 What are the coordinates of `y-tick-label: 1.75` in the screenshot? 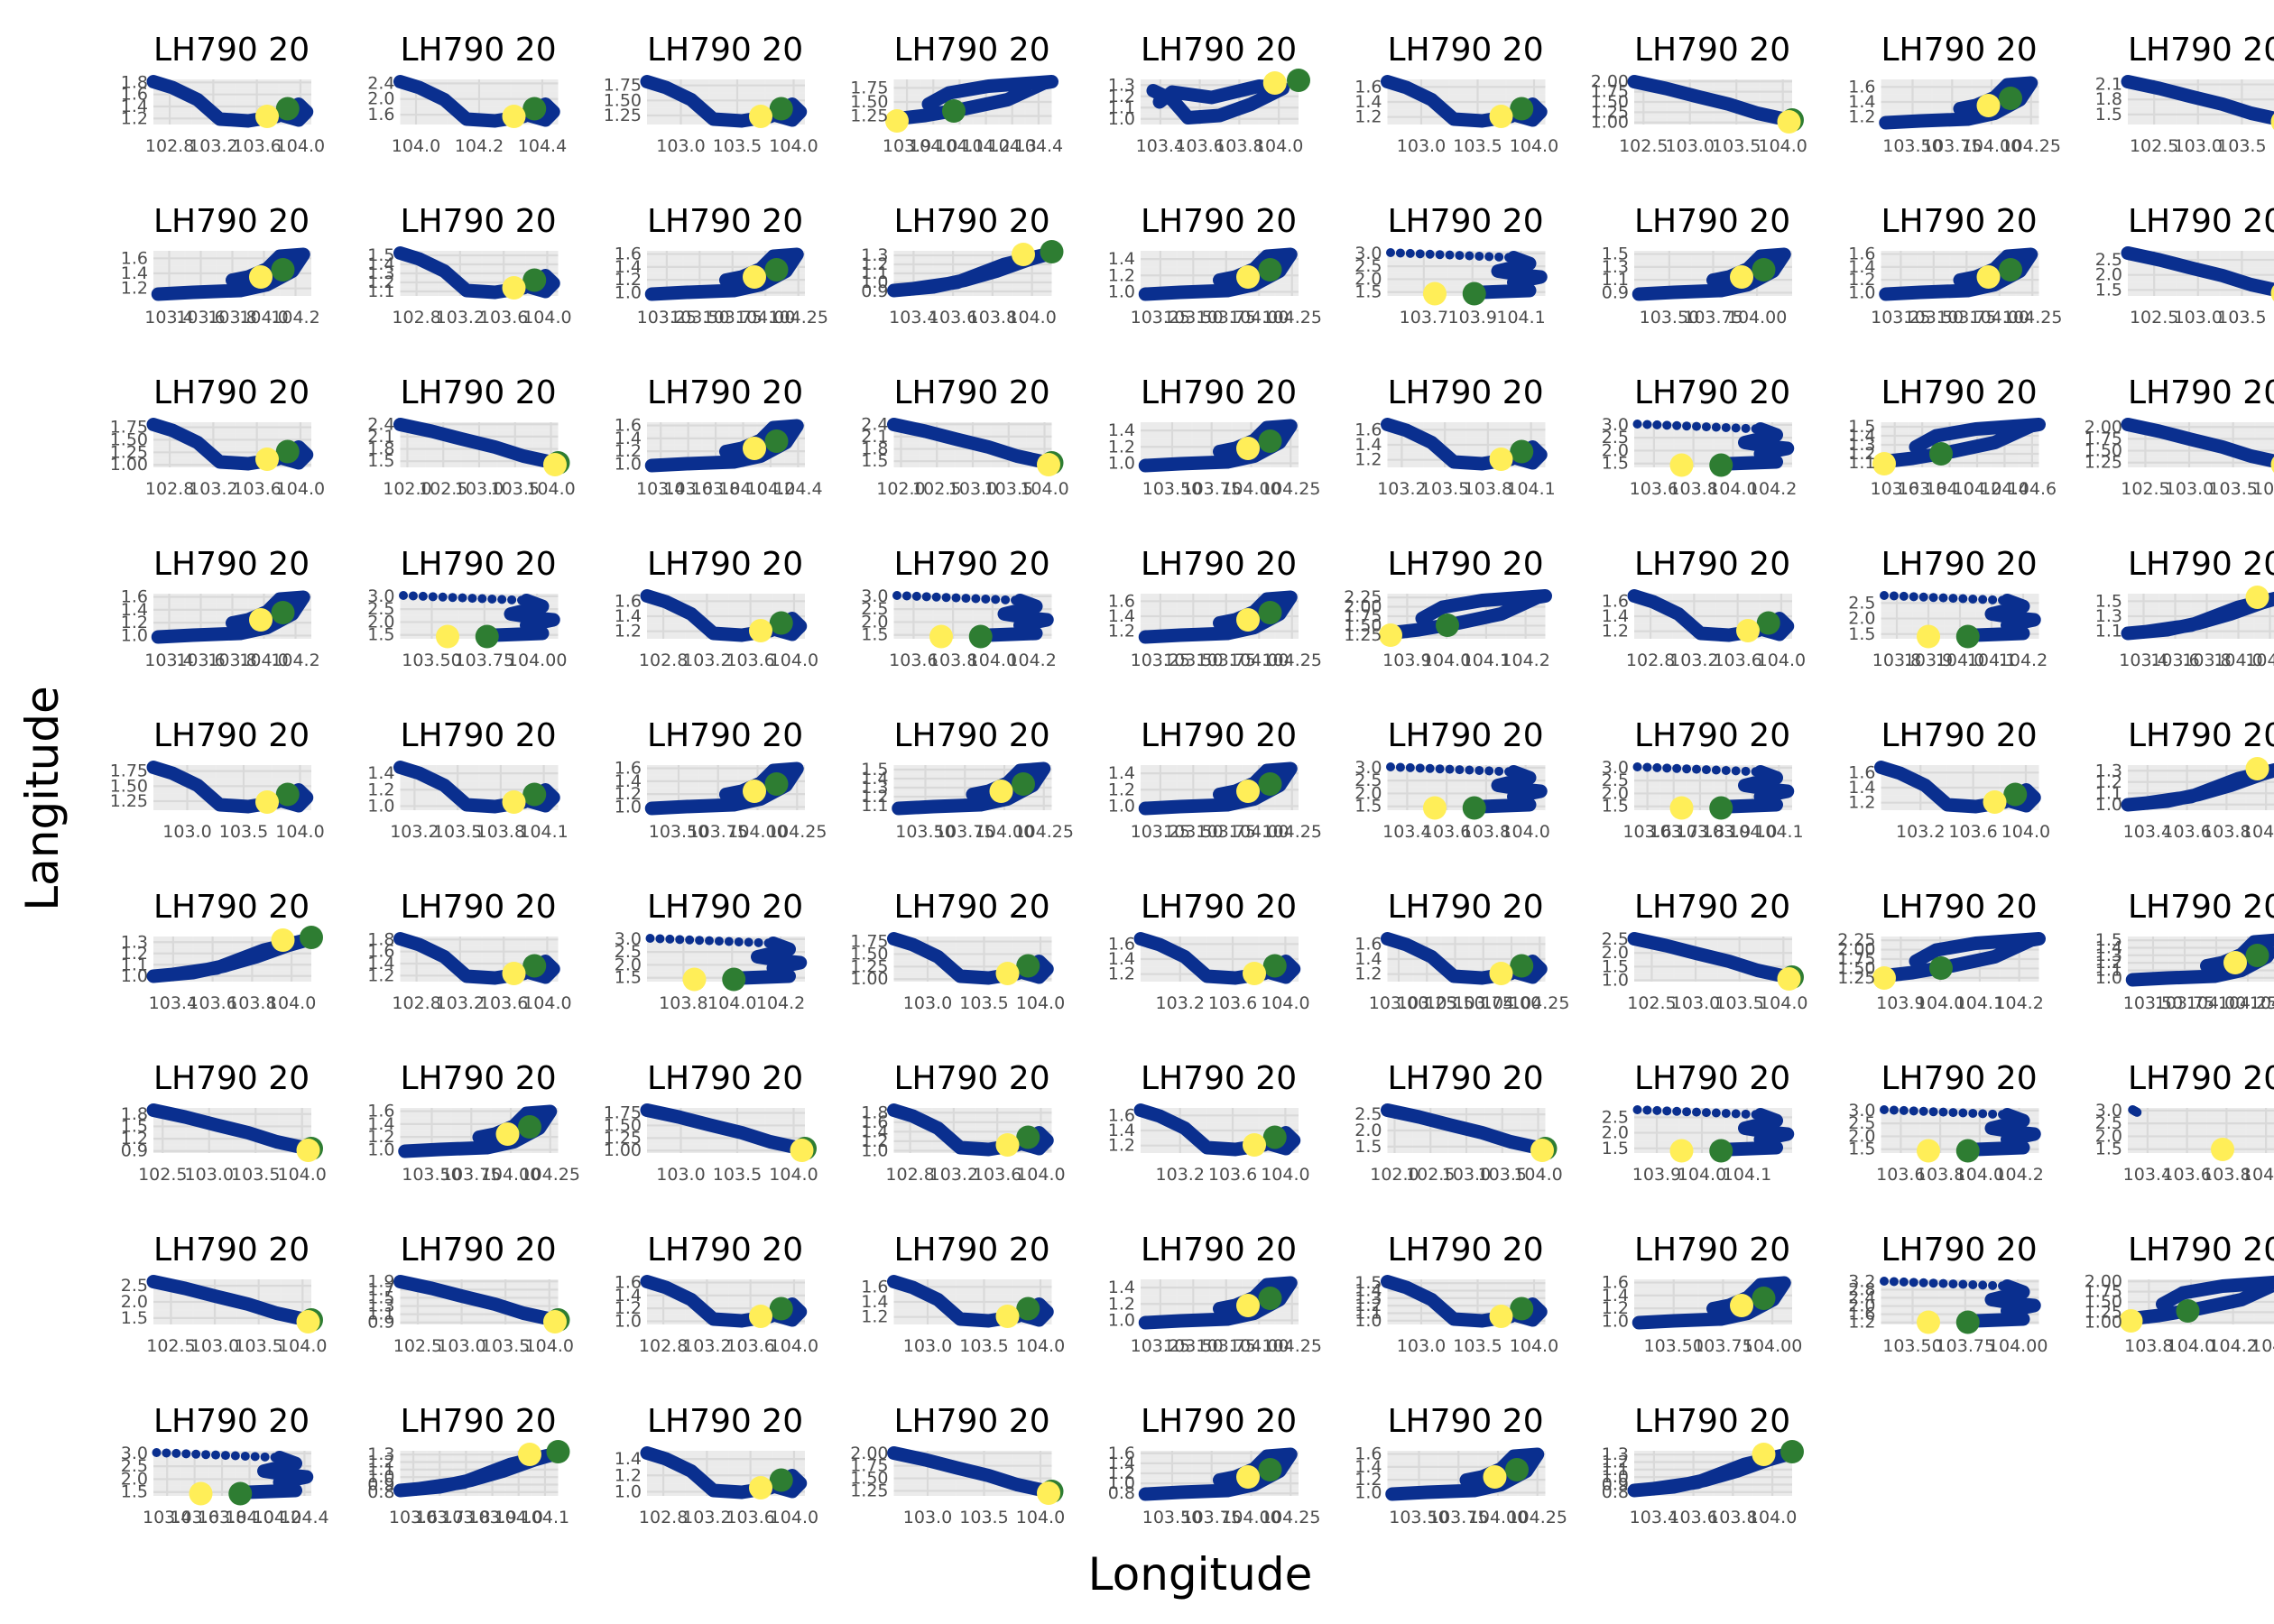 It's located at (869, 88).